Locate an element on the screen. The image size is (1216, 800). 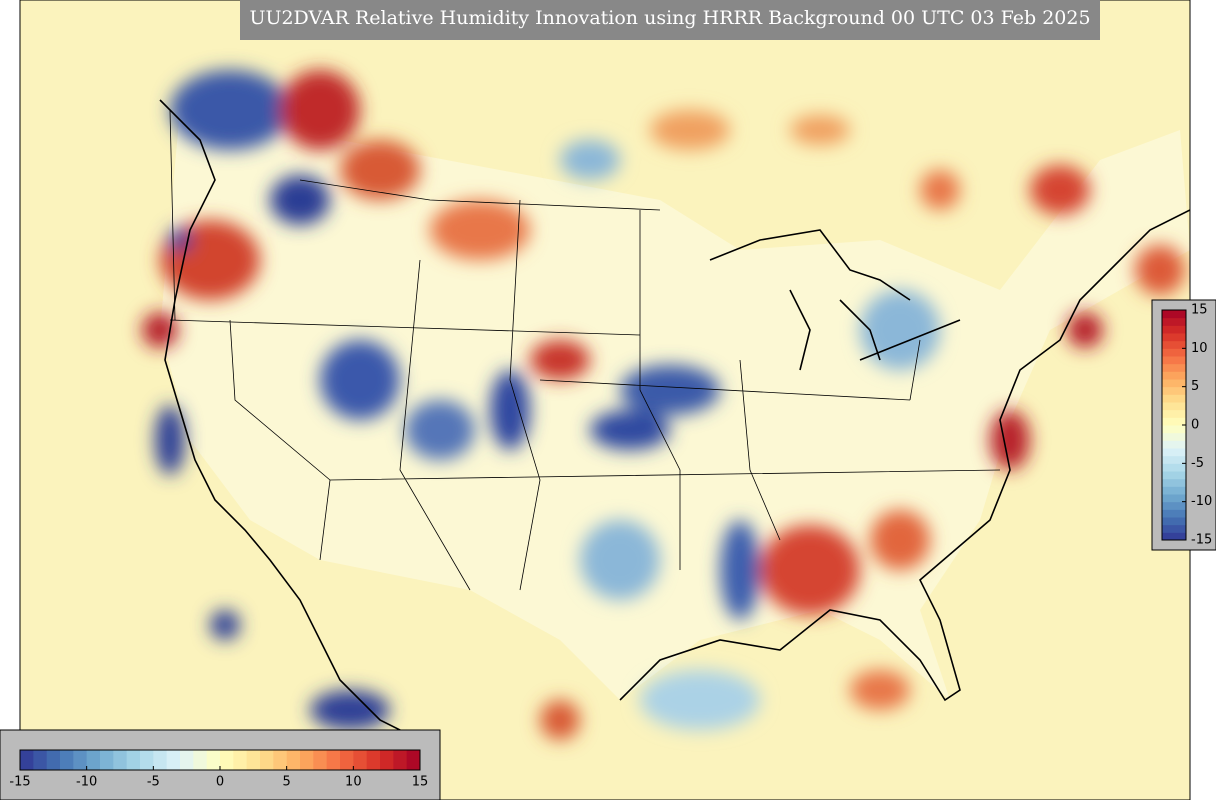
title-box is located at coordinates (670, 20).